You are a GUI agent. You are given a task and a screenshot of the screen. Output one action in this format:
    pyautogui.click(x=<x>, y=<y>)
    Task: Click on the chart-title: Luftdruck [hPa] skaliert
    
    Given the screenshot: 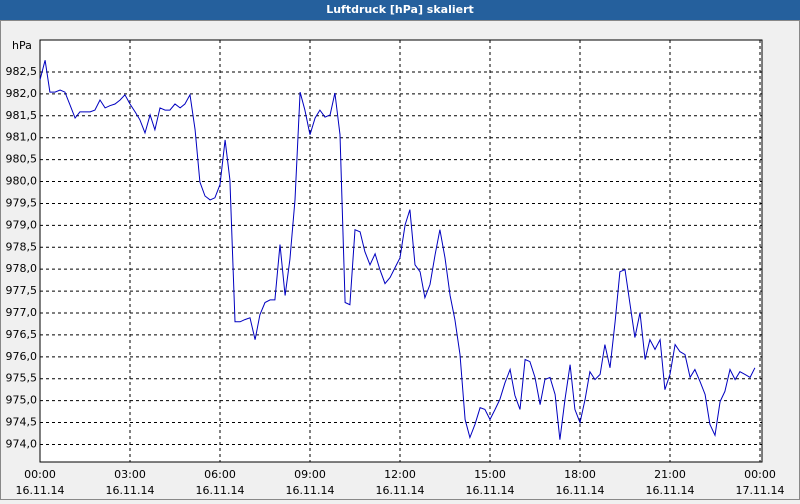 What is the action you would take?
    pyautogui.click(x=400, y=9)
    